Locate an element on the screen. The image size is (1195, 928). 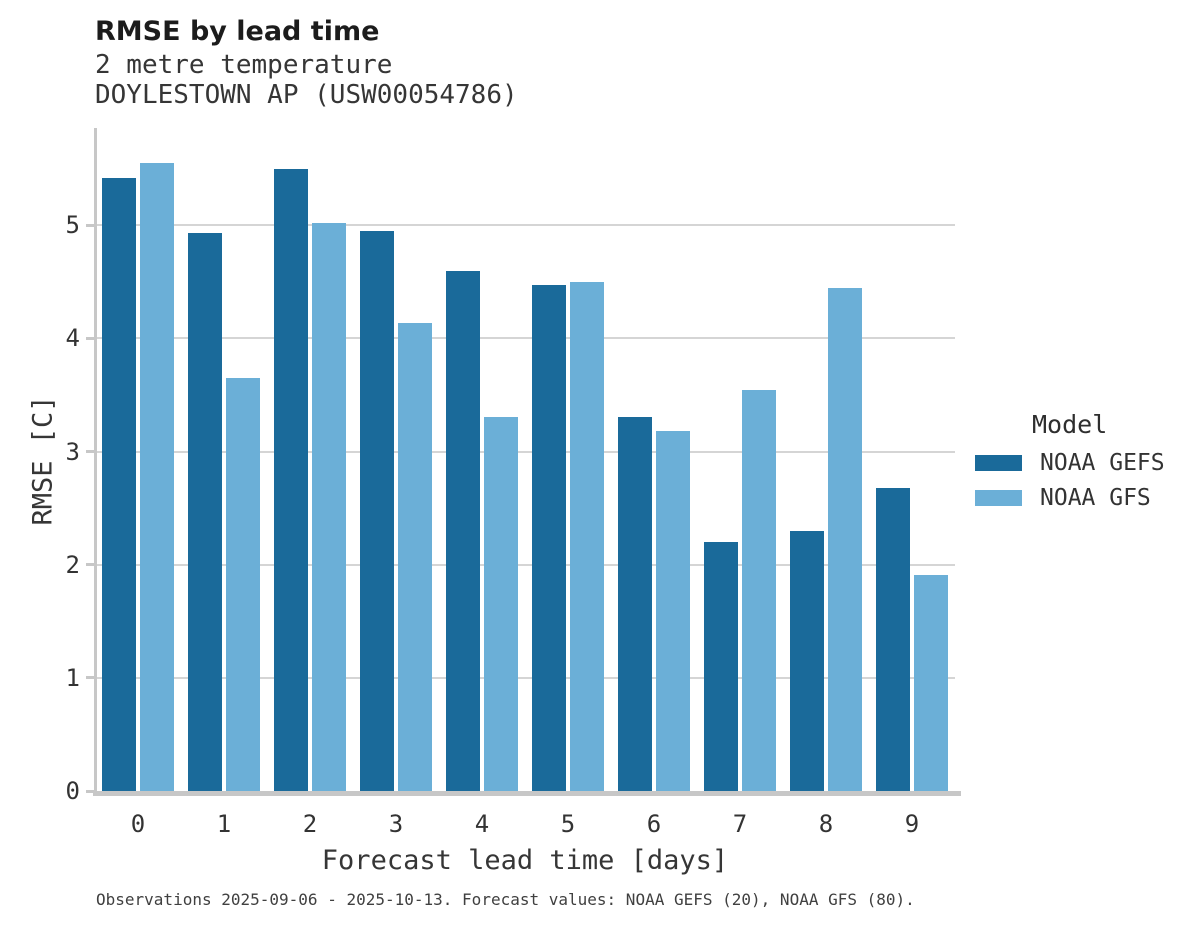
y-tick-label-4: 4 is located at coordinates (72, 338).